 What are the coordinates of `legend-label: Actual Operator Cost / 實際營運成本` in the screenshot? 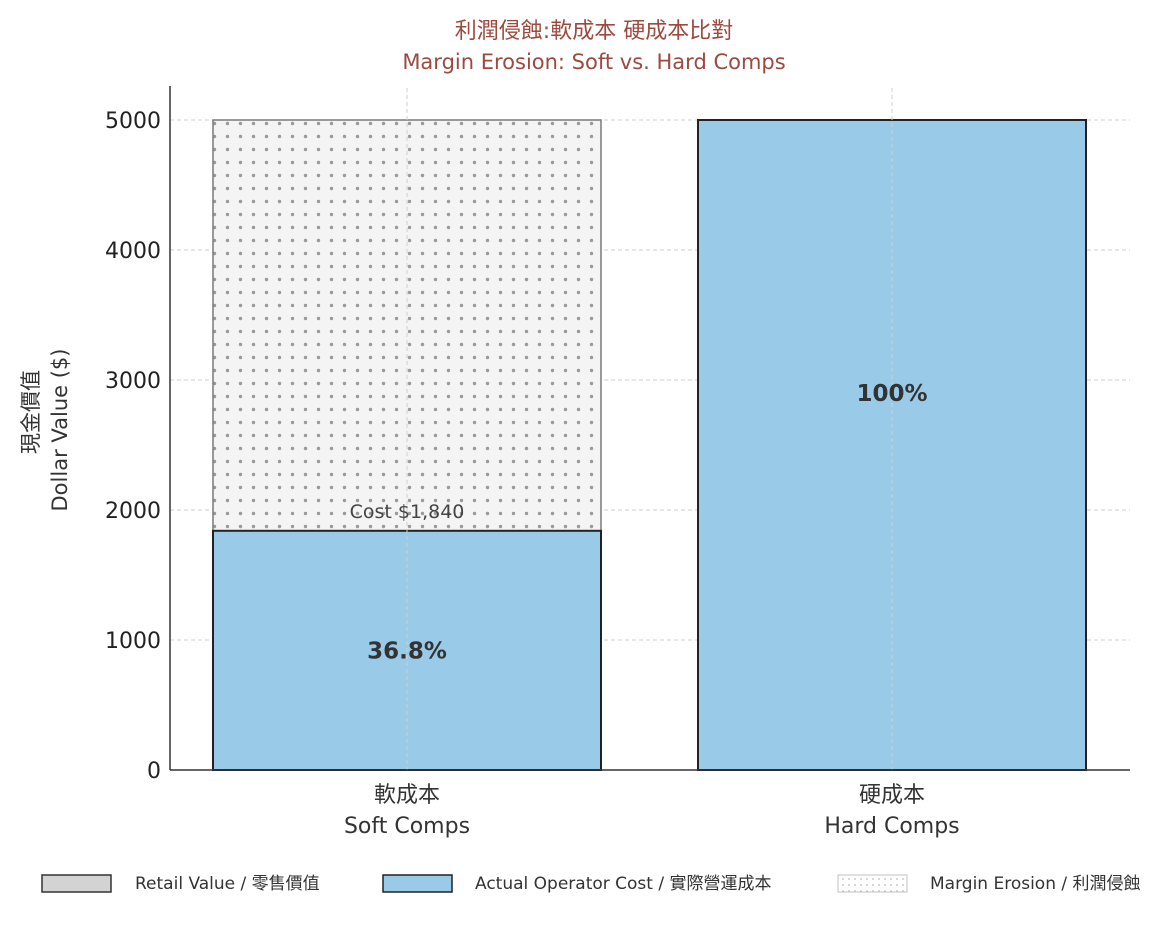 It's located at (623, 884).